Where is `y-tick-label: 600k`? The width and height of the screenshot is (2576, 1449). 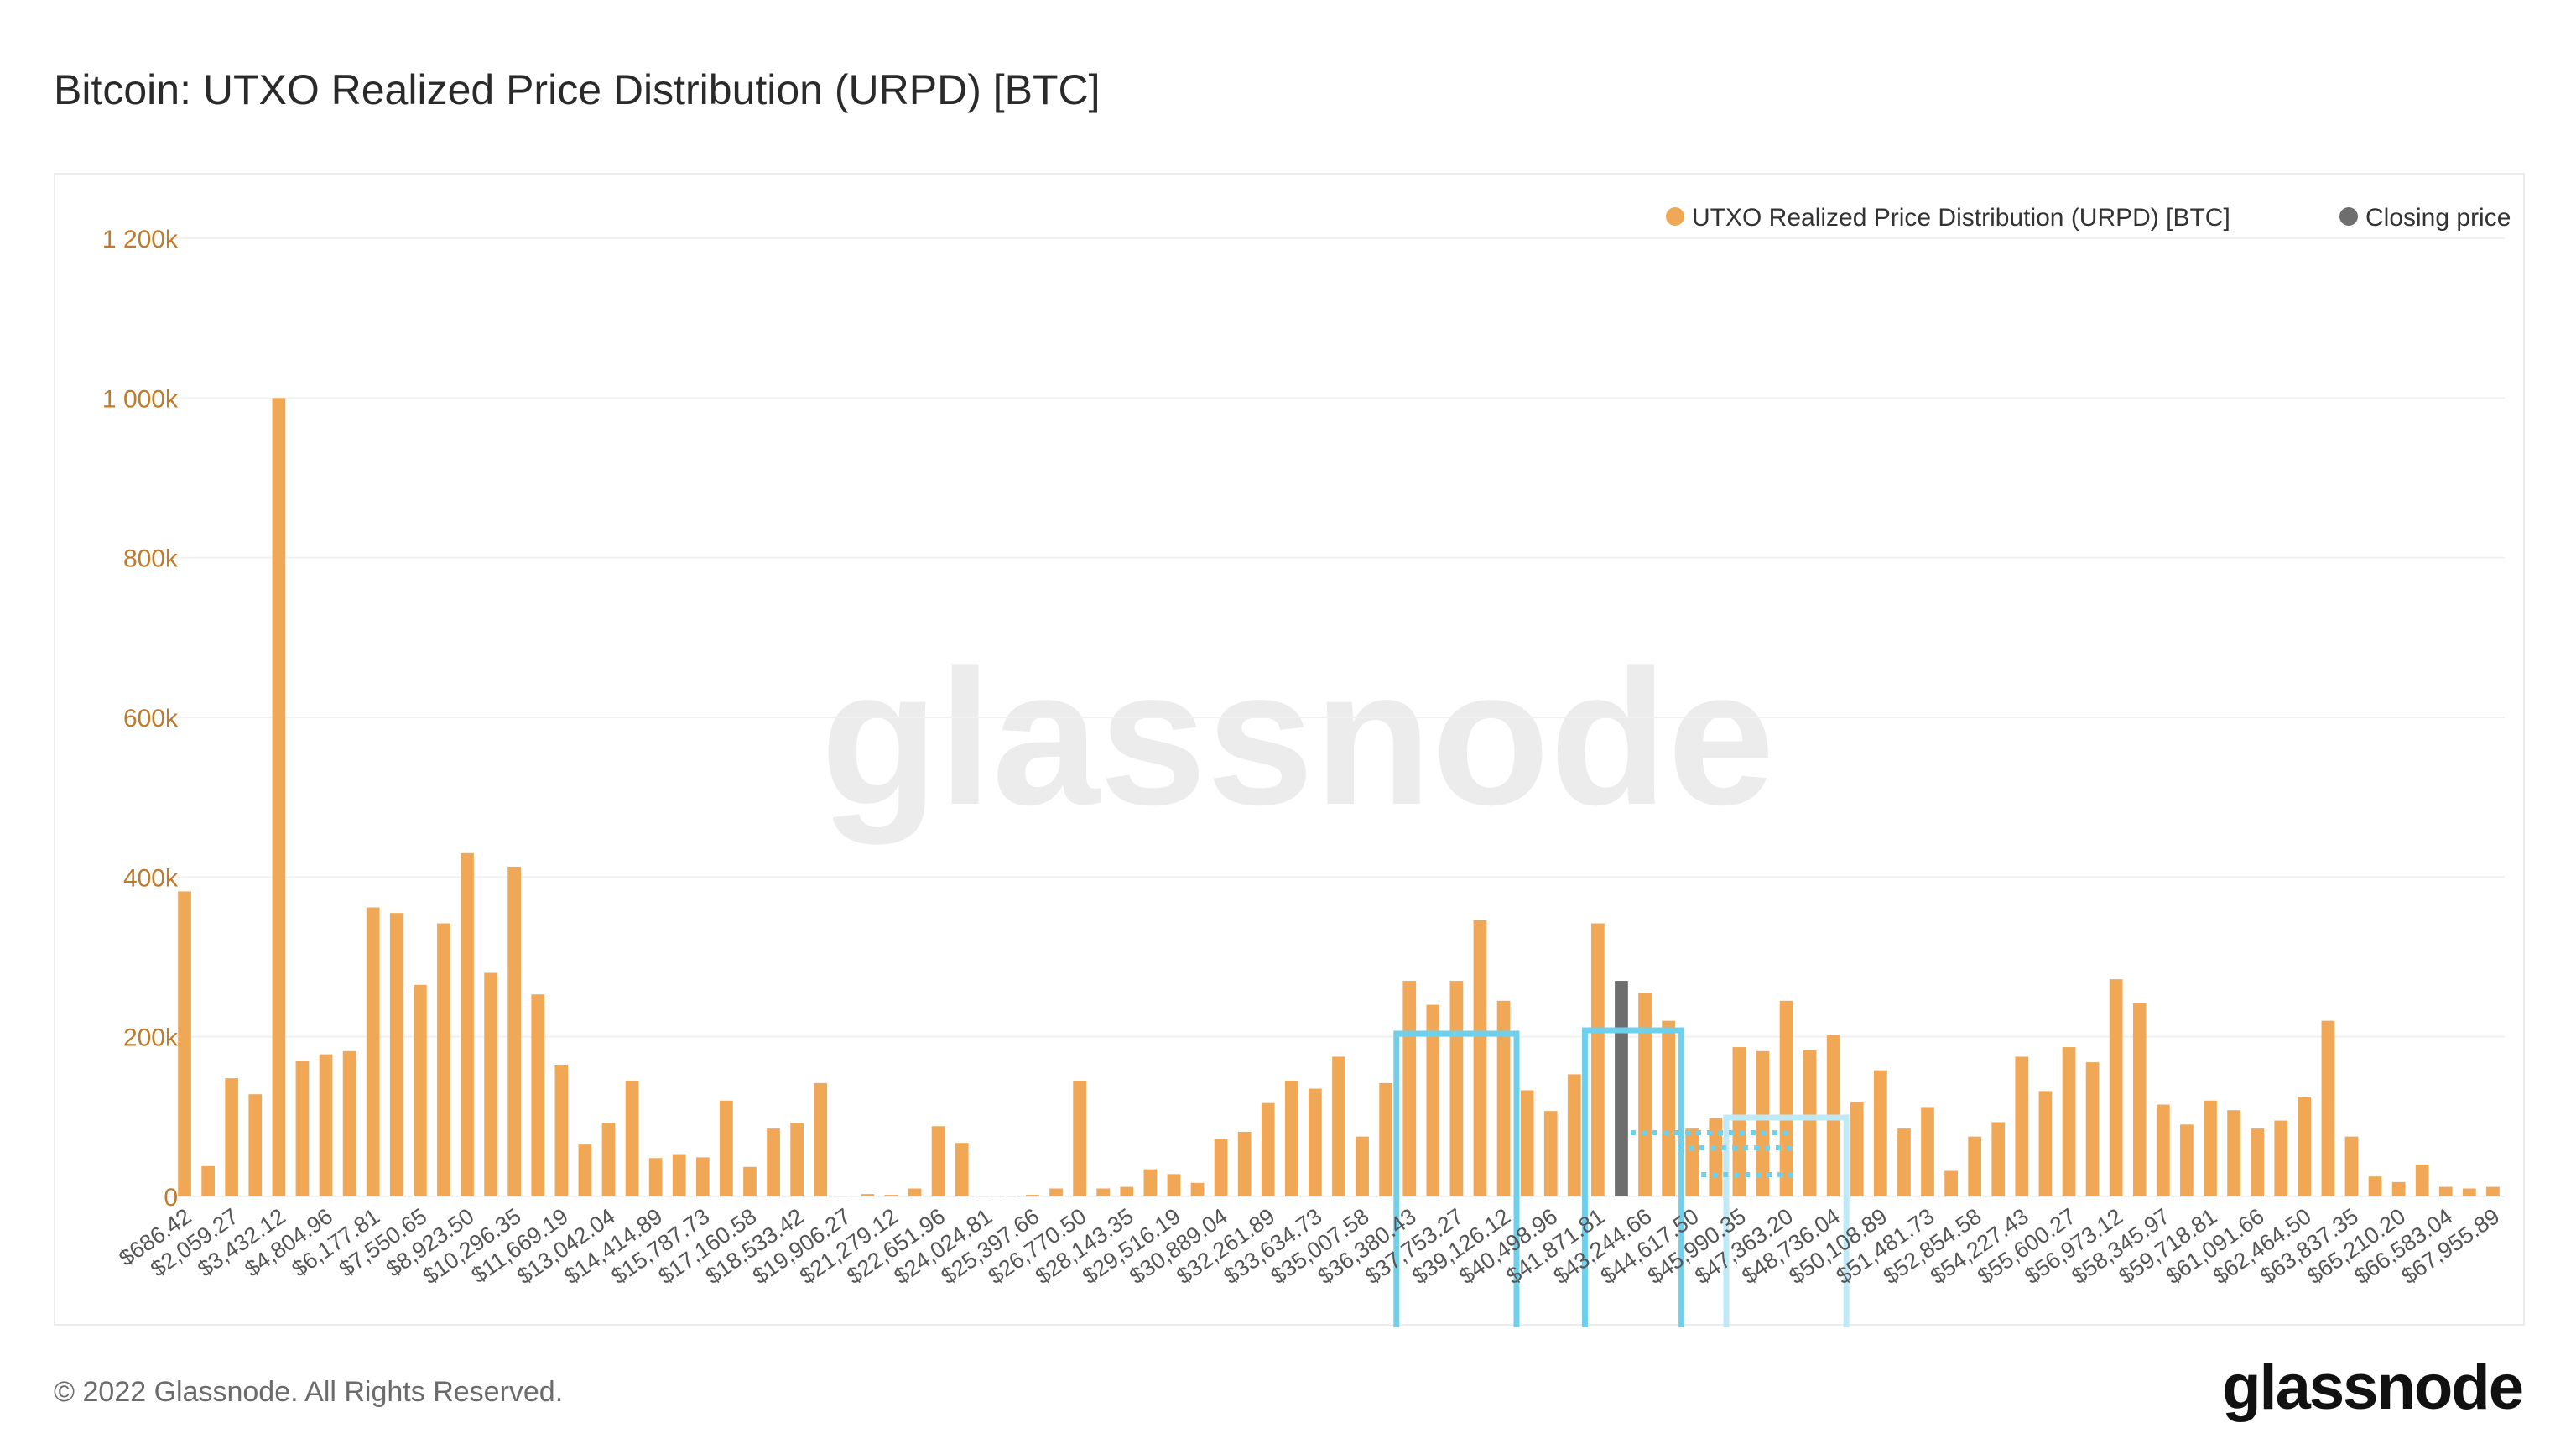
y-tick-label: 600k is located at coordinates (151, 718).